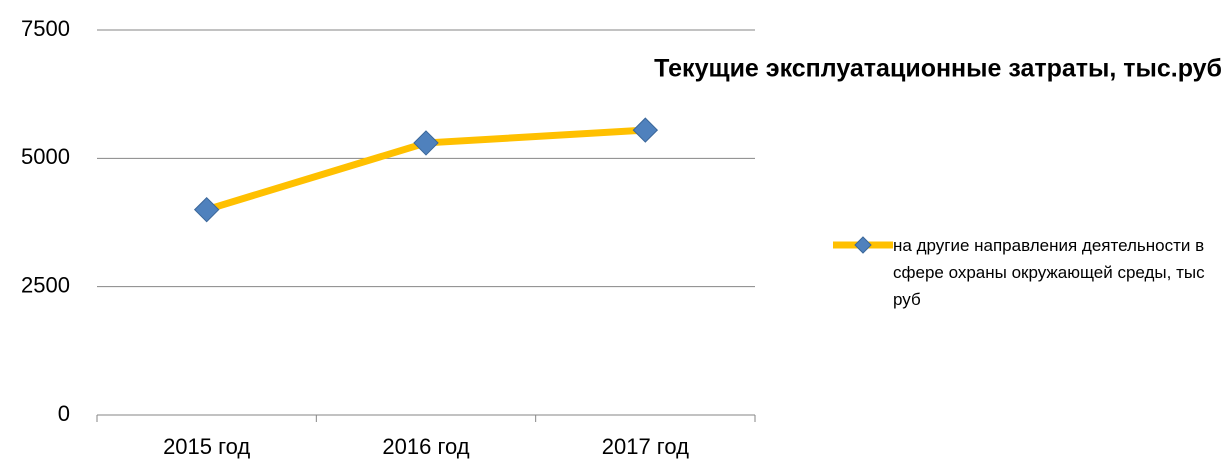  I want to click on x-tick-label: 2015 год, so click(206, 446).